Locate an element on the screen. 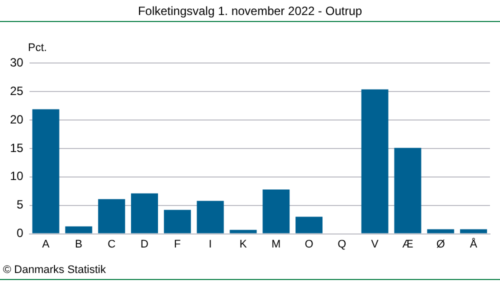 This screenshot has height=282, width=500. x-tick-label: D is located at coordinates (144, 244).